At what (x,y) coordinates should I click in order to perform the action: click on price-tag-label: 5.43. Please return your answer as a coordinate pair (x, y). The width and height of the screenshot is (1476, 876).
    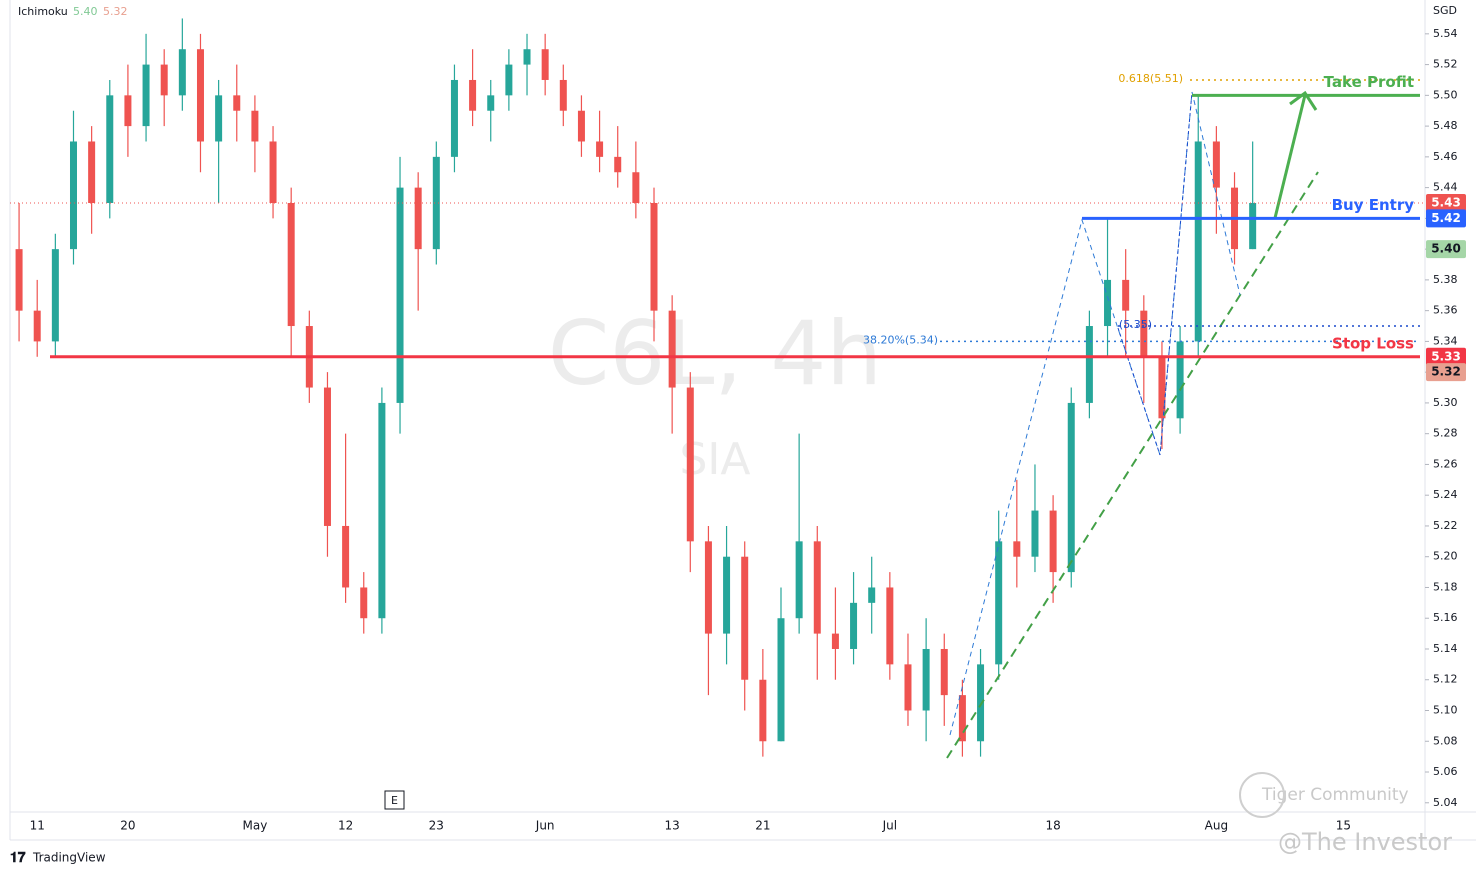
    Looking at the image, I should click on (1446, 203).